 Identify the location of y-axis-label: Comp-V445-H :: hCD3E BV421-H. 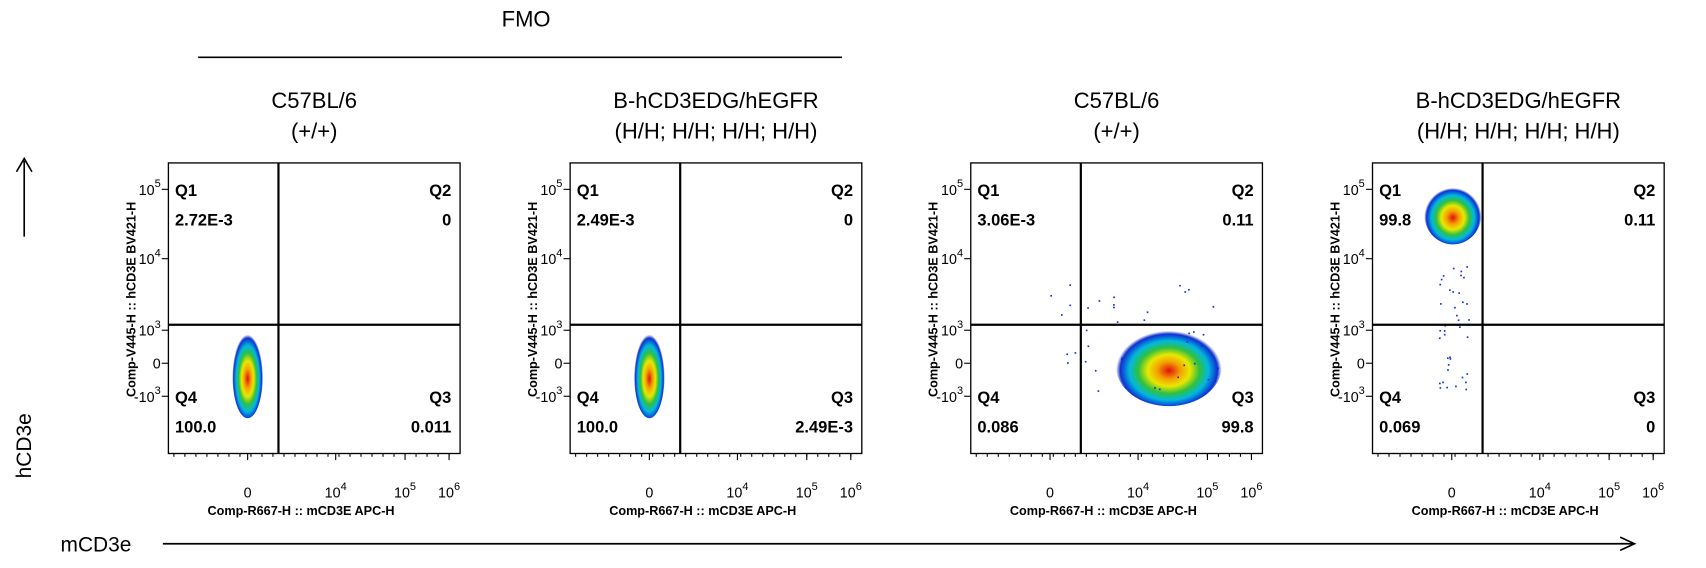
(934, 299).